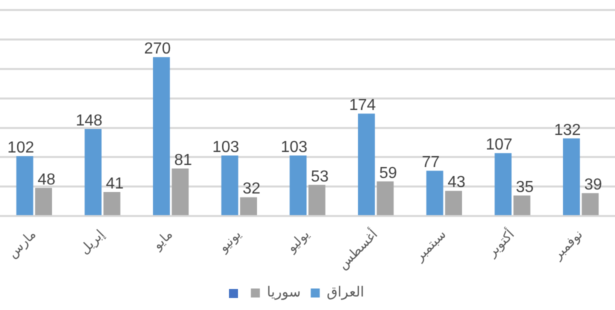 The width and height of the screenshot is (615, 310). What do you see at coordinates (22, 244) in the screenshot?
I see `x-tick-label: مارس` at bounding box center [22, 244].